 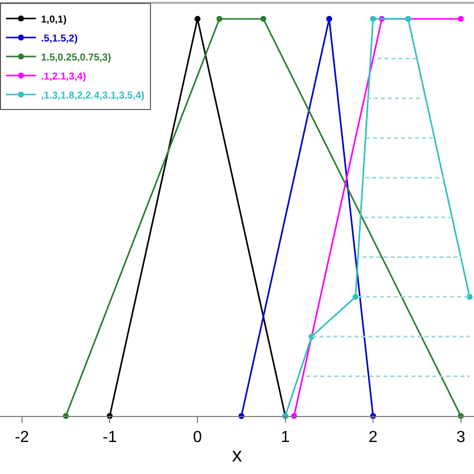 What do you see at coordinates (373, 437) in the screenshot?
I see `x-tick-label: 2` at bounding box center [373, 437].